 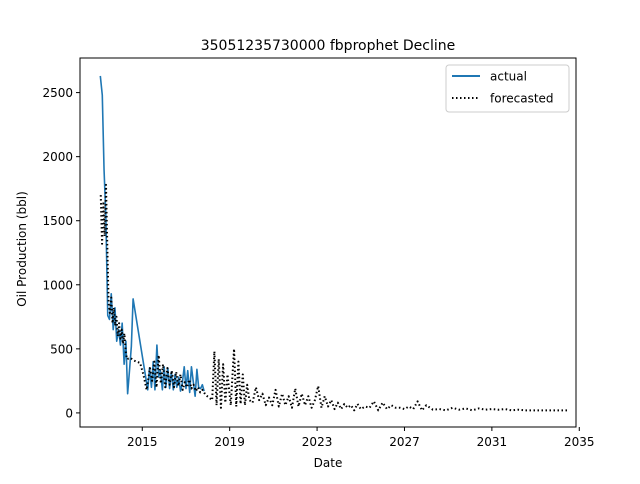 What do you see at coordinates (57, 93) in the screenshot?
I see `y-tick-label: 2500` at bounding box center [57, 93].